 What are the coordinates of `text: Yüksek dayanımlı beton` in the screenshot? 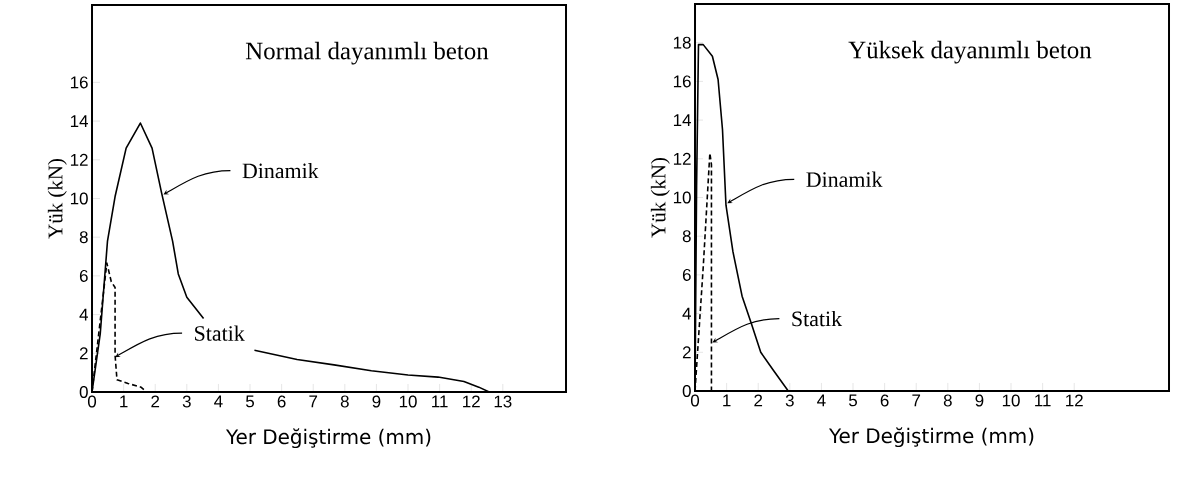 It's located at (970, 52).